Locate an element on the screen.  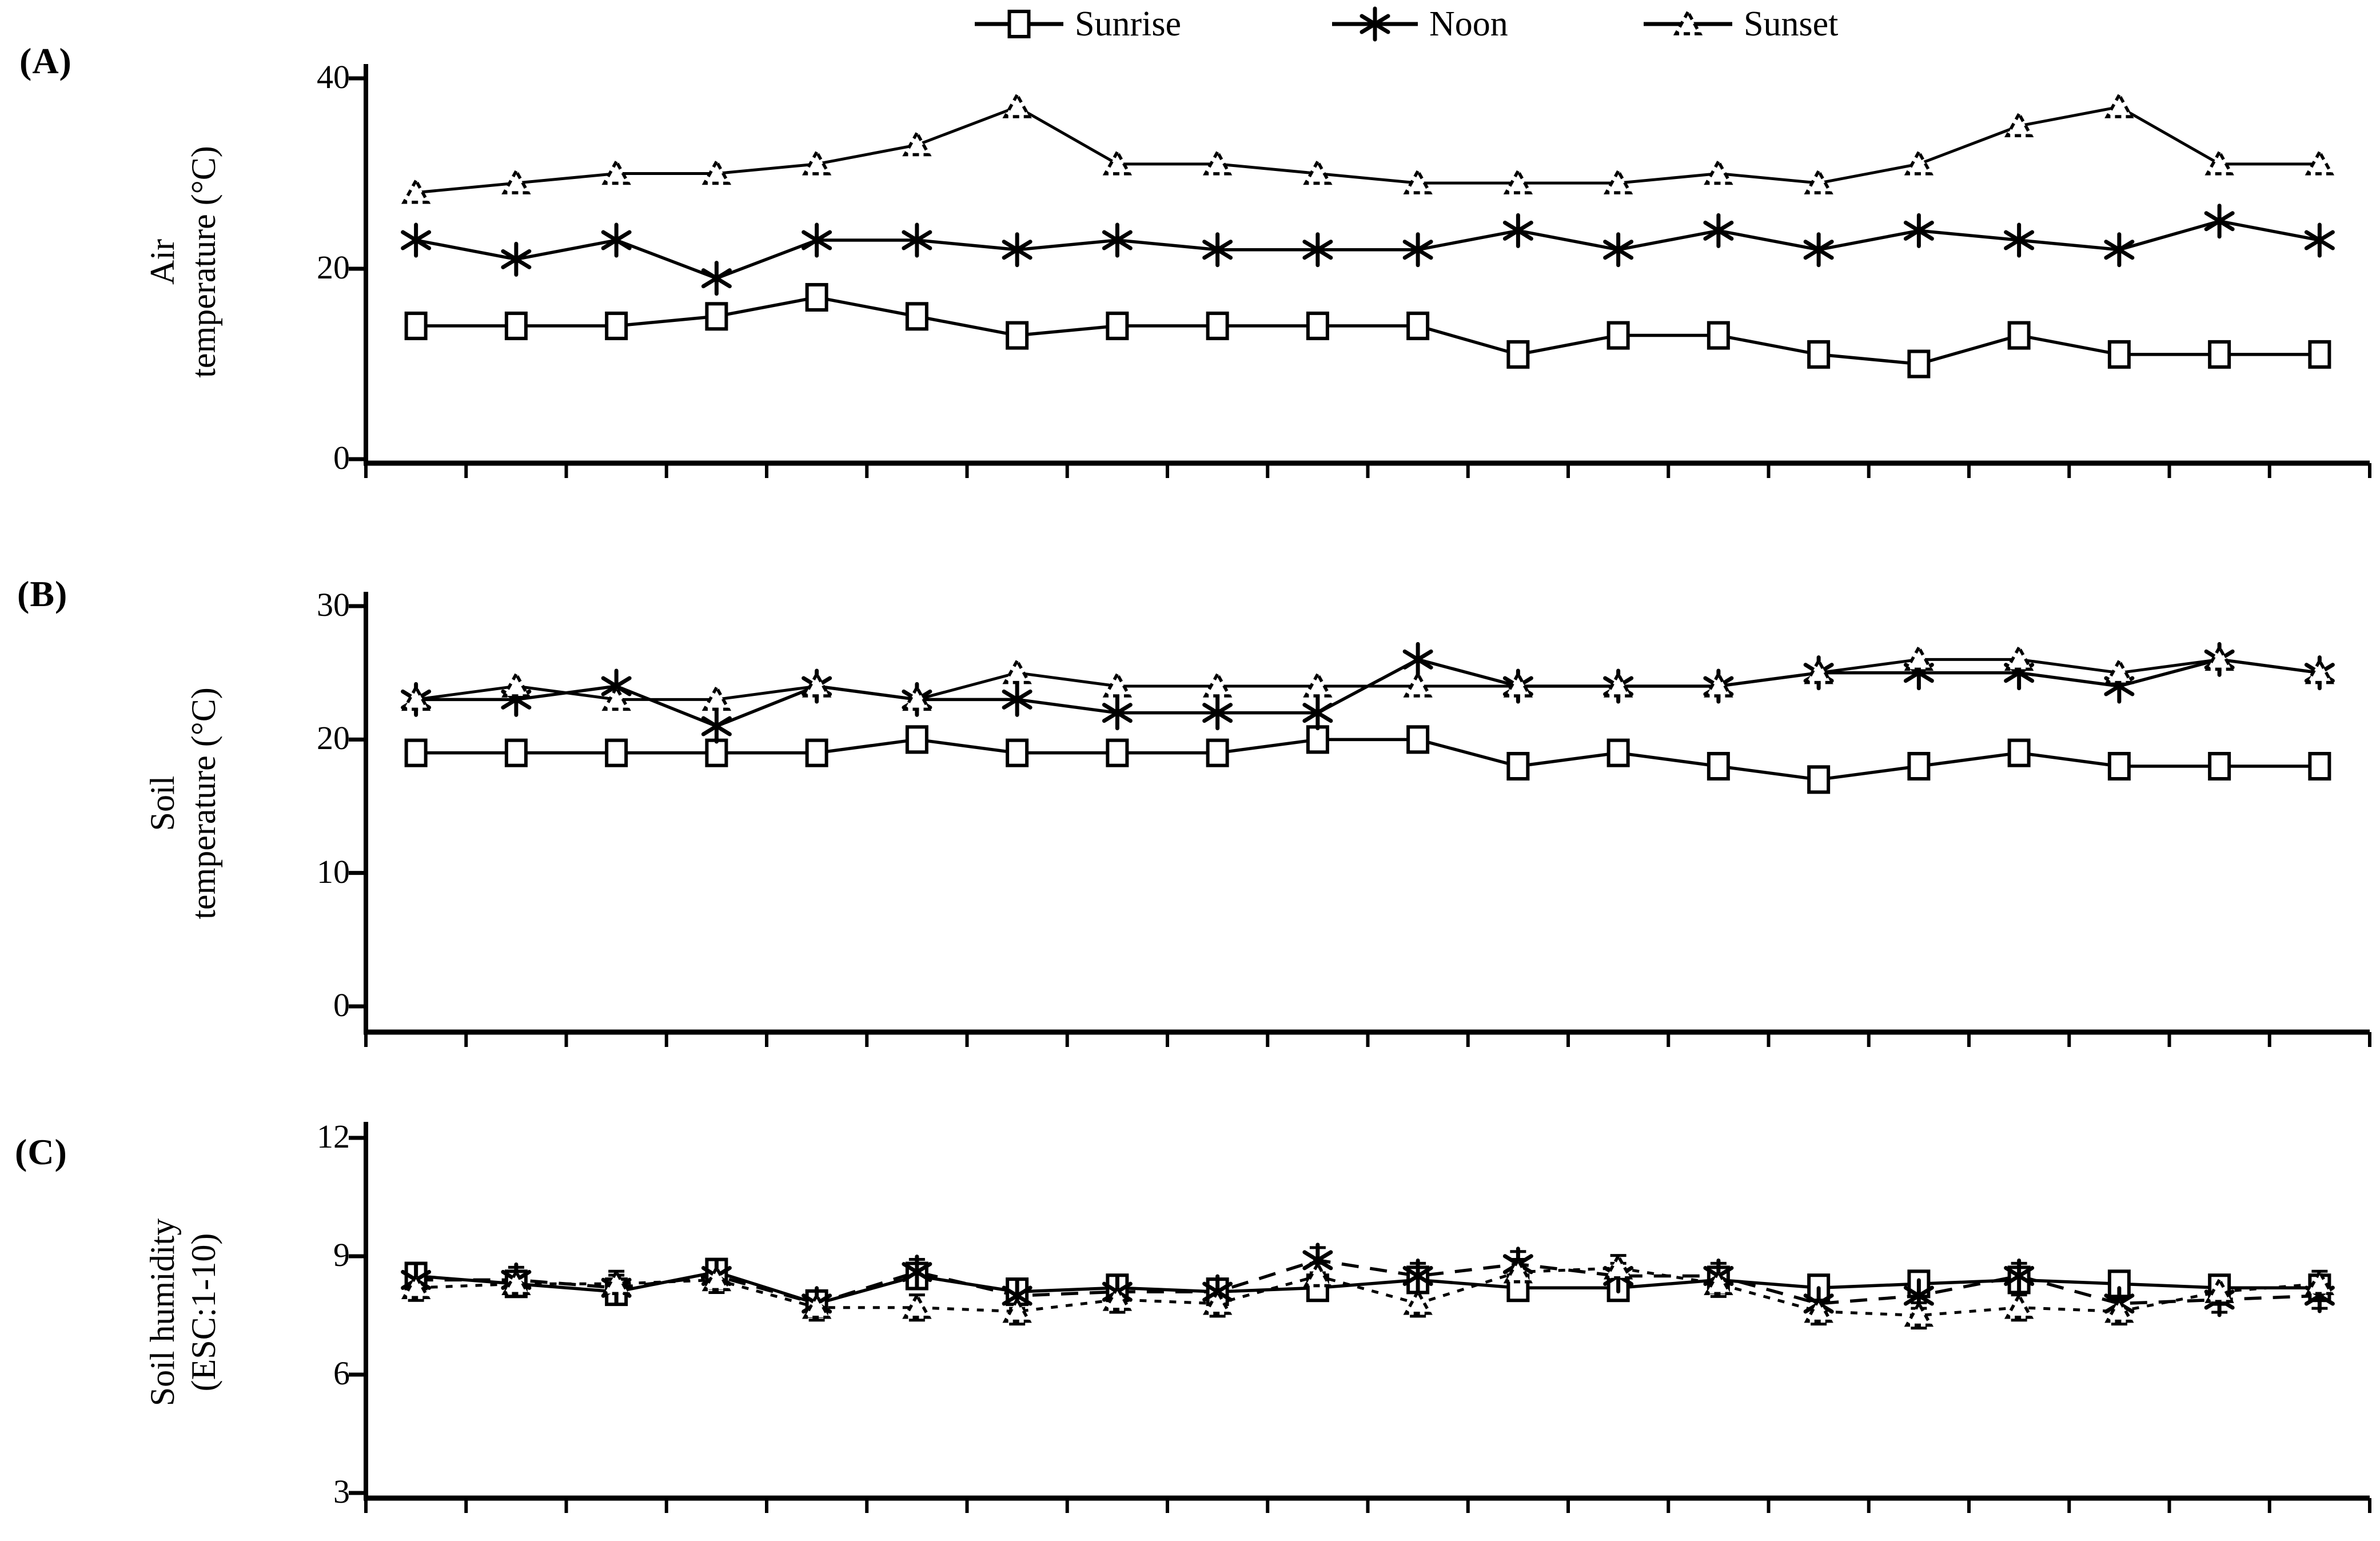
ytick-label: 30 is located at coordinates (333, 604).